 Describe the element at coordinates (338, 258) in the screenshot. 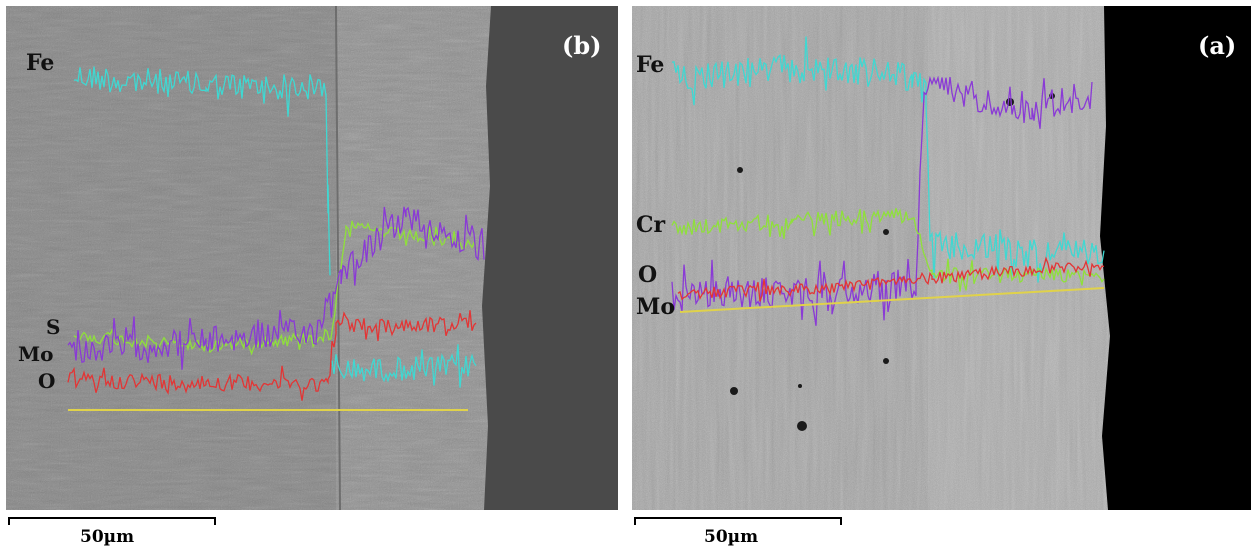

I see `interface-line` at that location.